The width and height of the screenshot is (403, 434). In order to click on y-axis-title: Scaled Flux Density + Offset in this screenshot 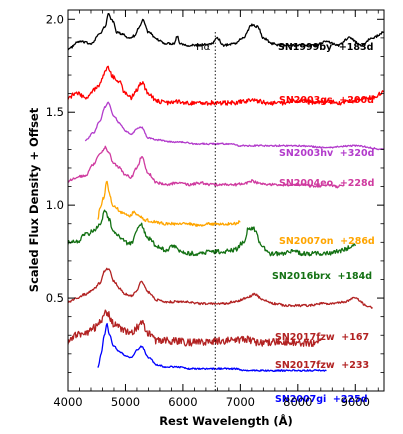, I will do `click(34, 199)`.